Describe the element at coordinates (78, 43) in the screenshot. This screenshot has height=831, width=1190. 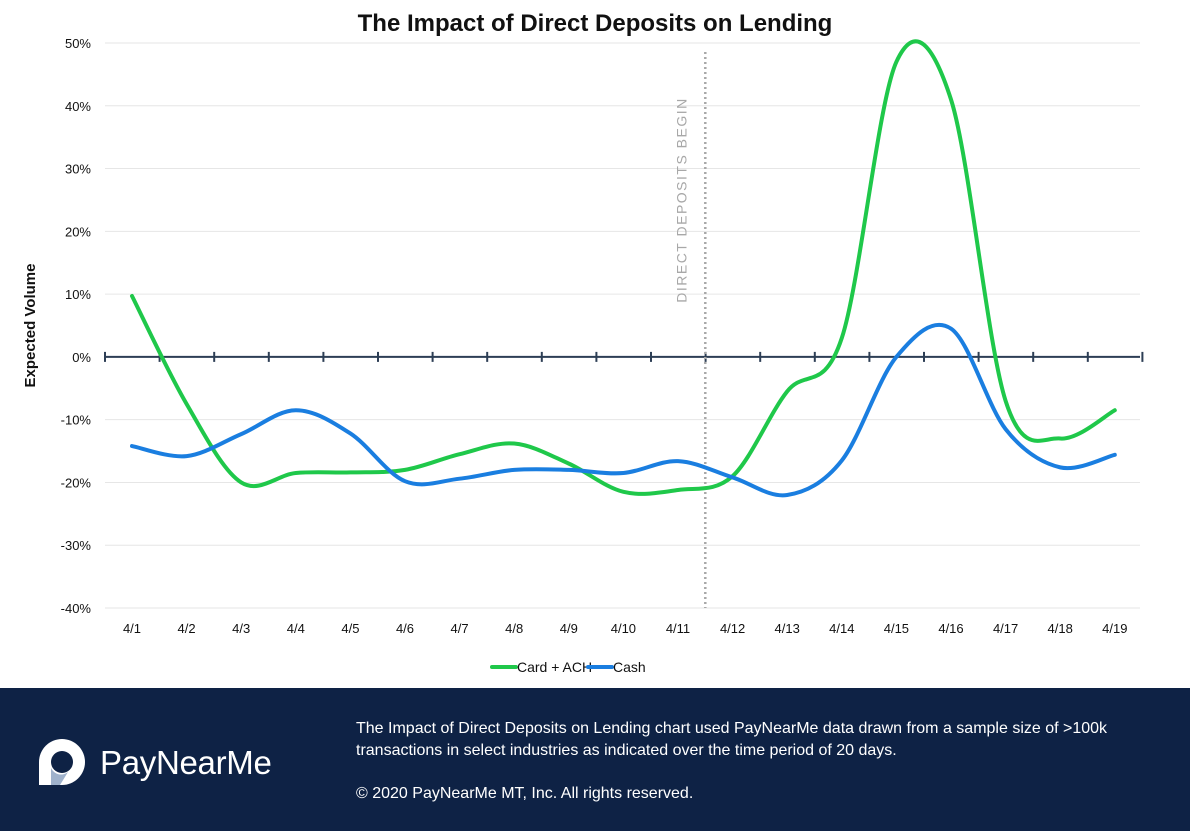
I see `y-tick-label: 50%` at that location.